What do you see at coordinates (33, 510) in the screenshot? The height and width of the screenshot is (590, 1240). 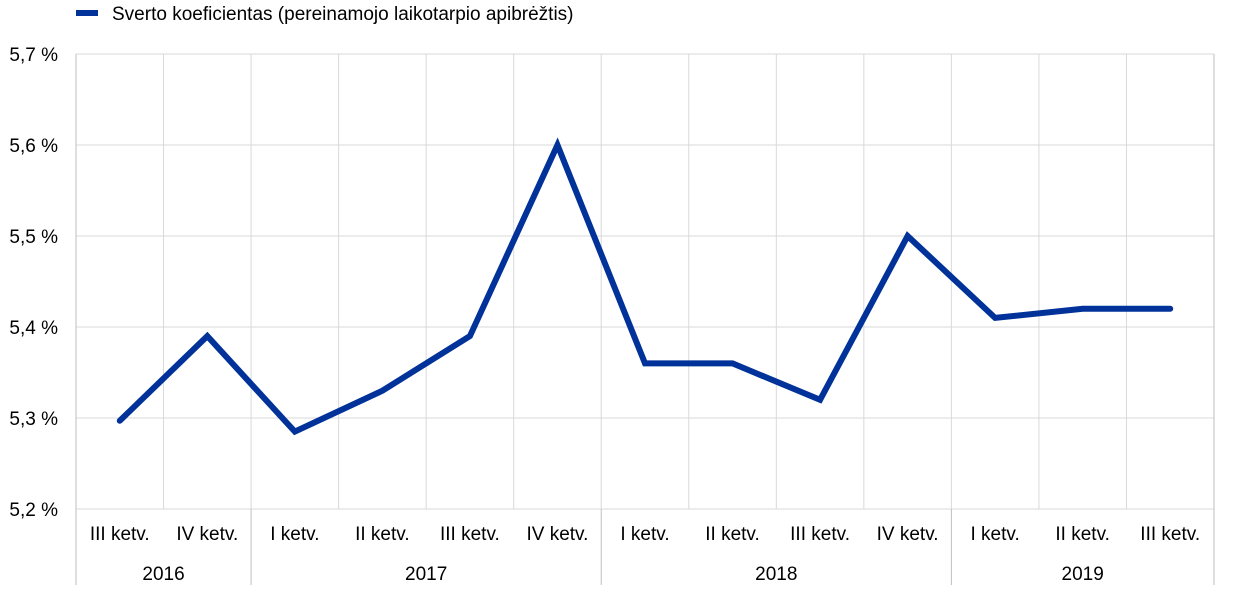 I see `y-tick-label: 5,2 %` at bounding box center [33, 510].